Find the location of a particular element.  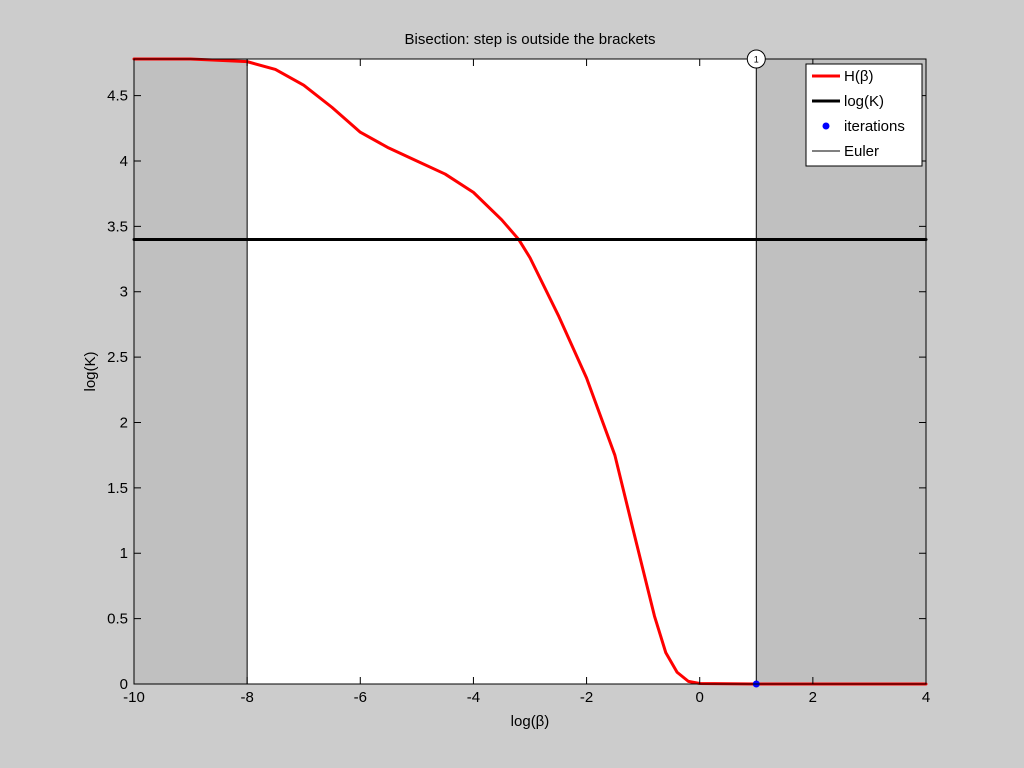

x-tick-label: -6 is located at coordinates (360, 697).